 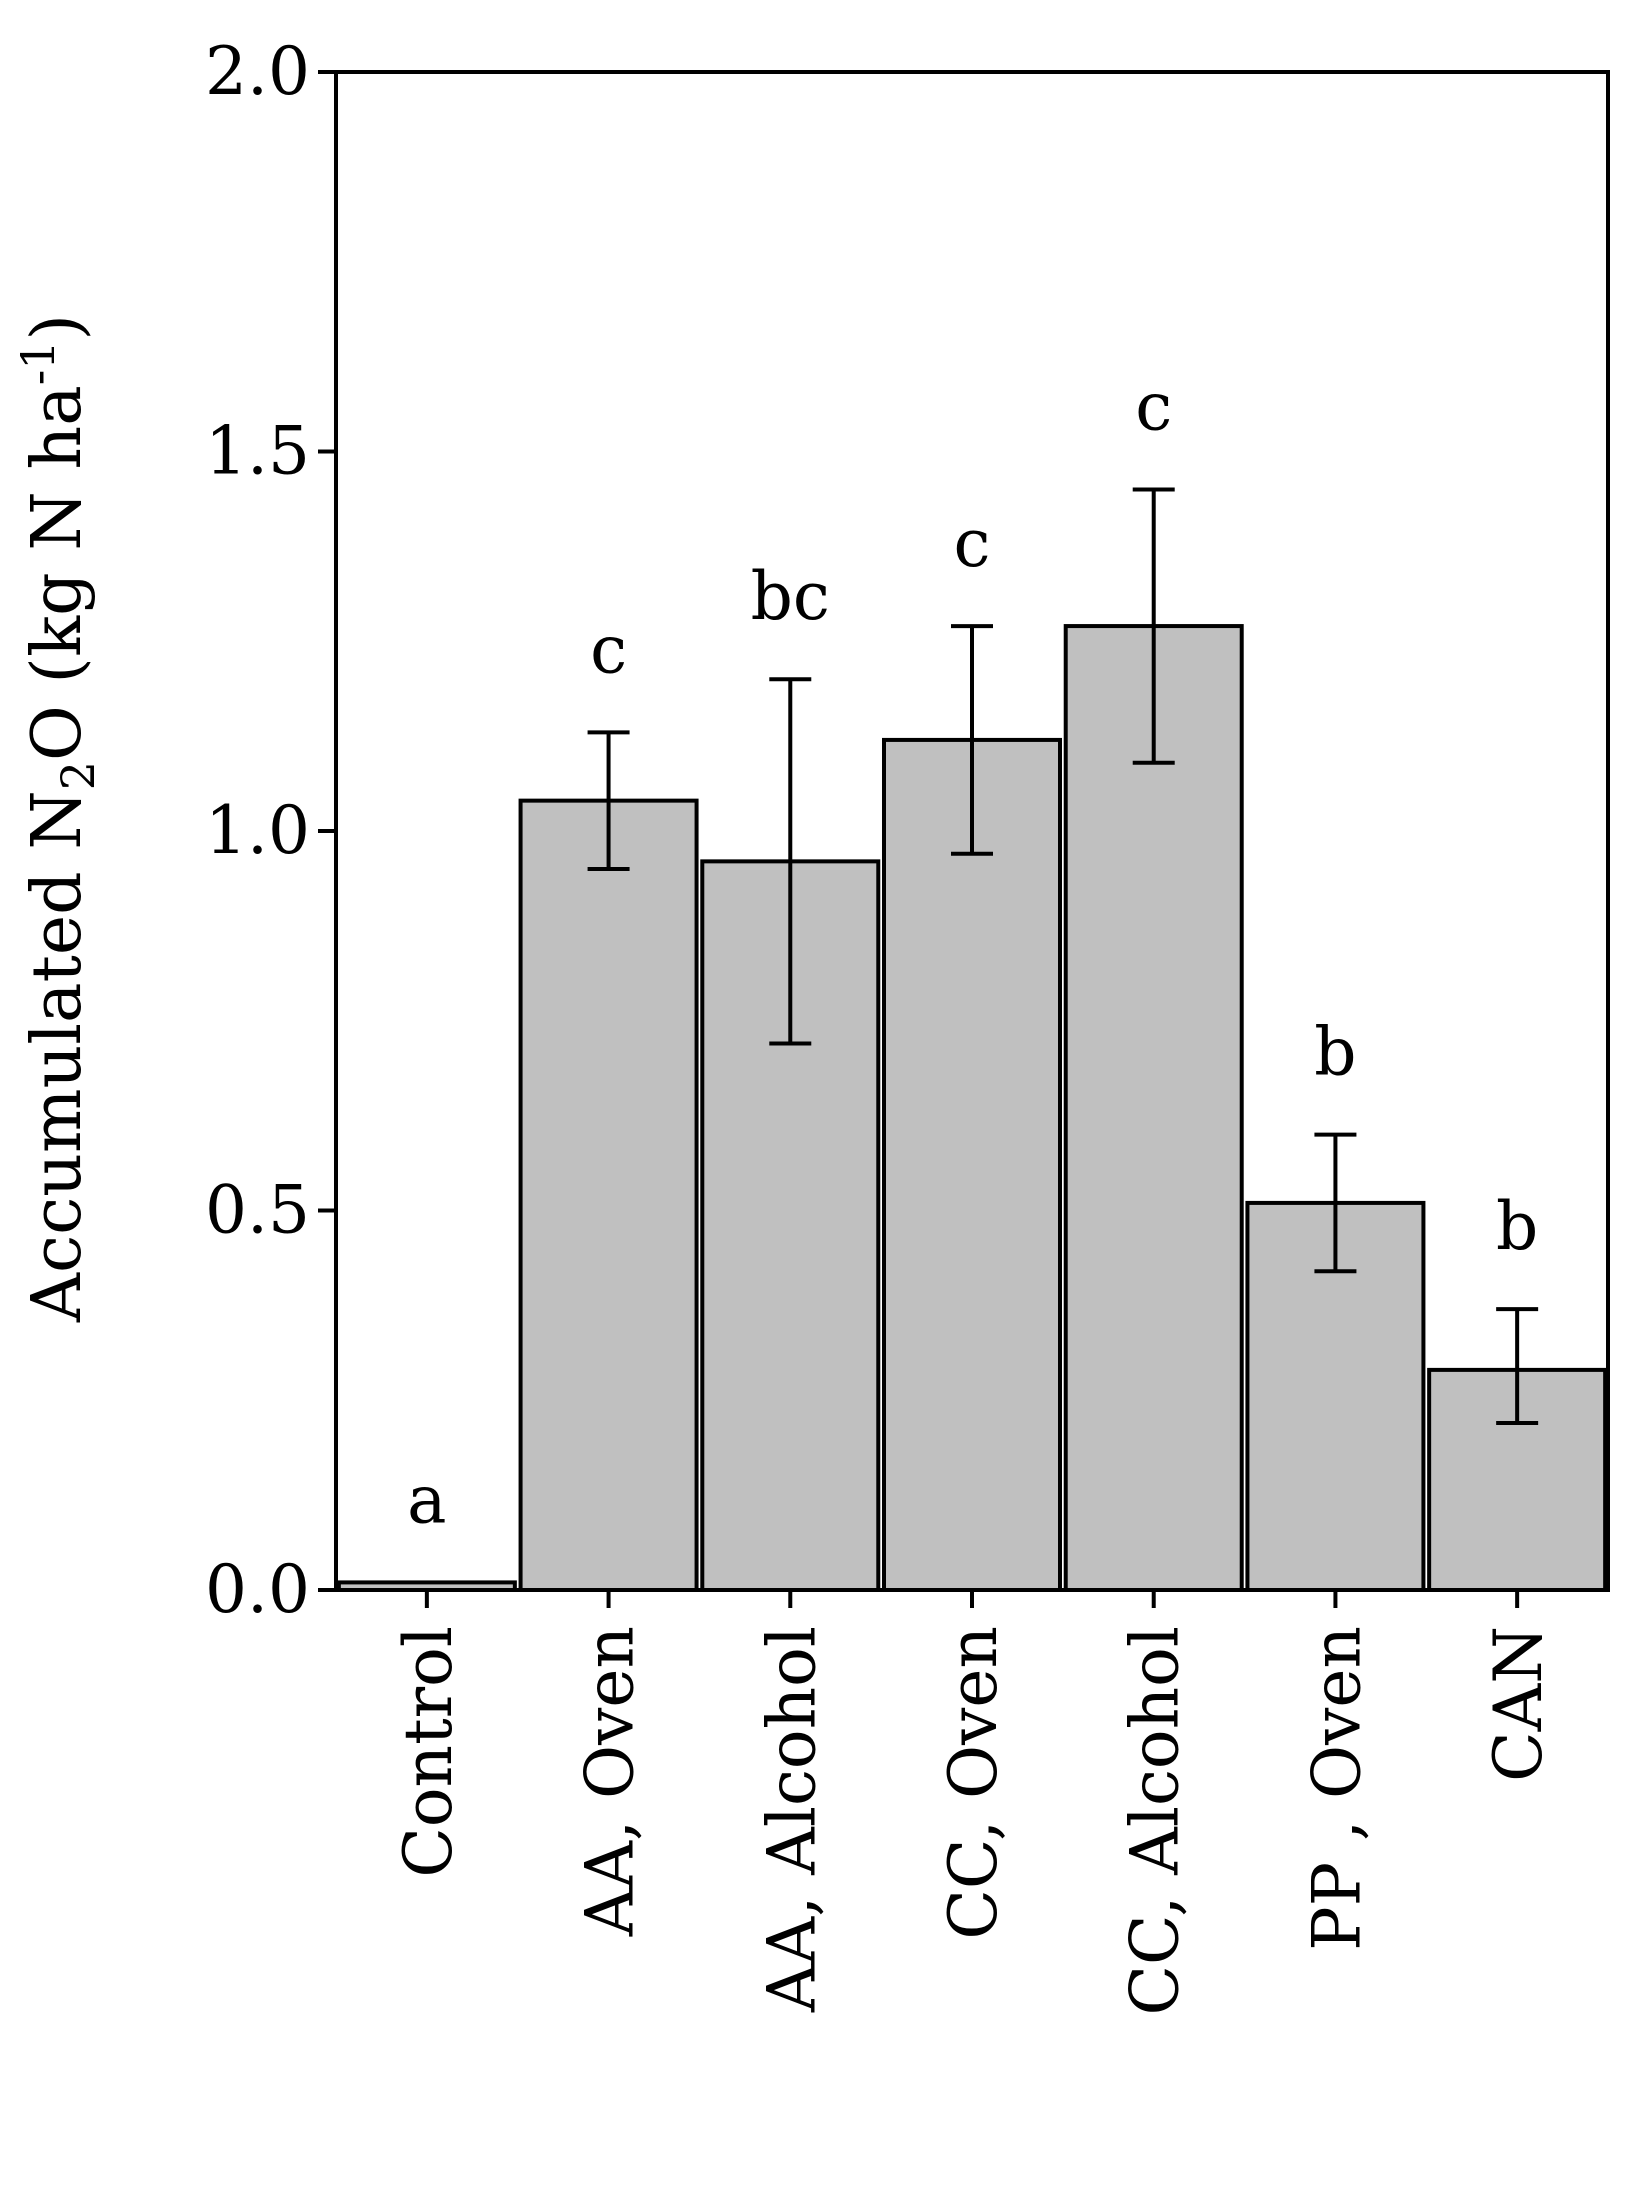 I want to click on y-tick-label: 0.5, so click(x=257, y=1210).